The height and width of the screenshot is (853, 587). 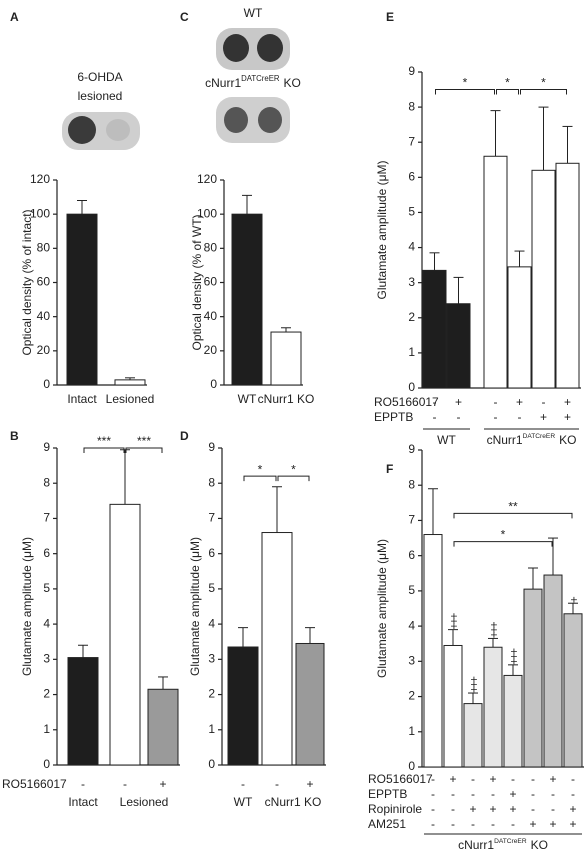 What do you see at coordinates (253, 82) in the screenshot?
I see `group-label: cNurr1DATCreER KO` at bounding box center [253, 82].